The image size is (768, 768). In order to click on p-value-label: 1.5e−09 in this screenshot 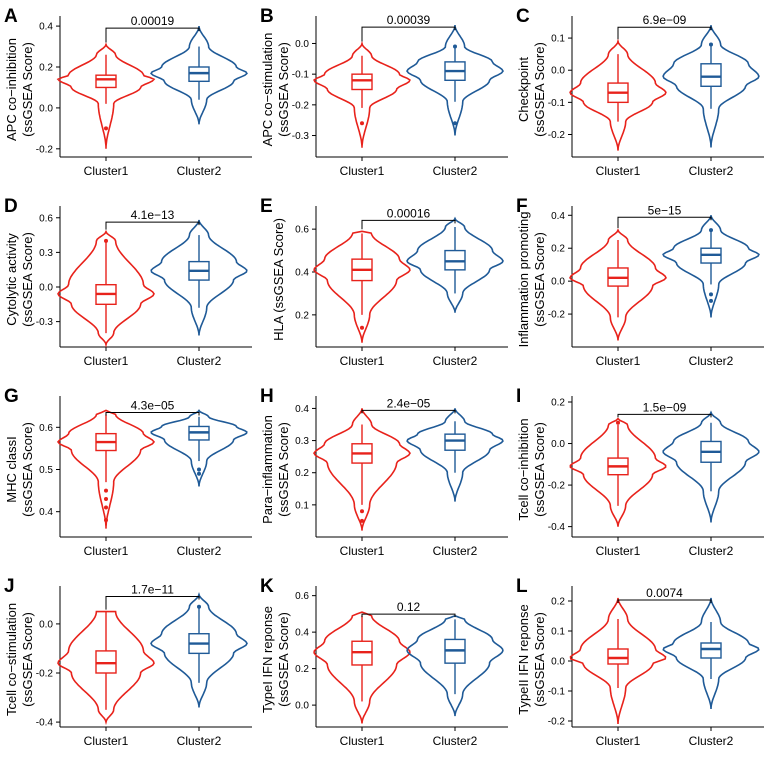, I will do `click(665, 407)`.